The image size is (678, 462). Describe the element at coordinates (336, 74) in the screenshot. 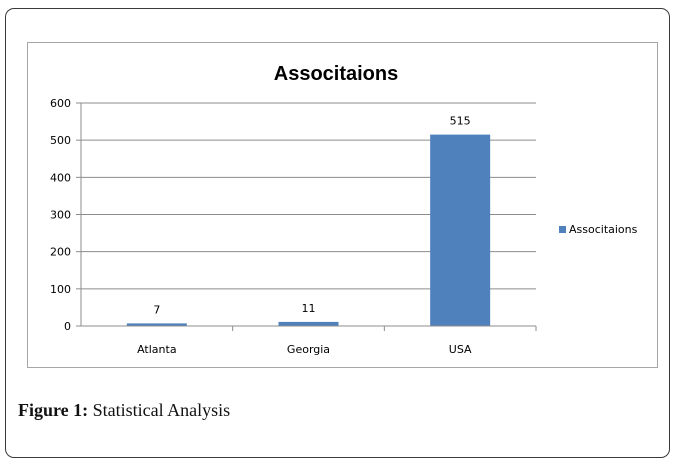

I see `chart-title: Associtaions` at that location.